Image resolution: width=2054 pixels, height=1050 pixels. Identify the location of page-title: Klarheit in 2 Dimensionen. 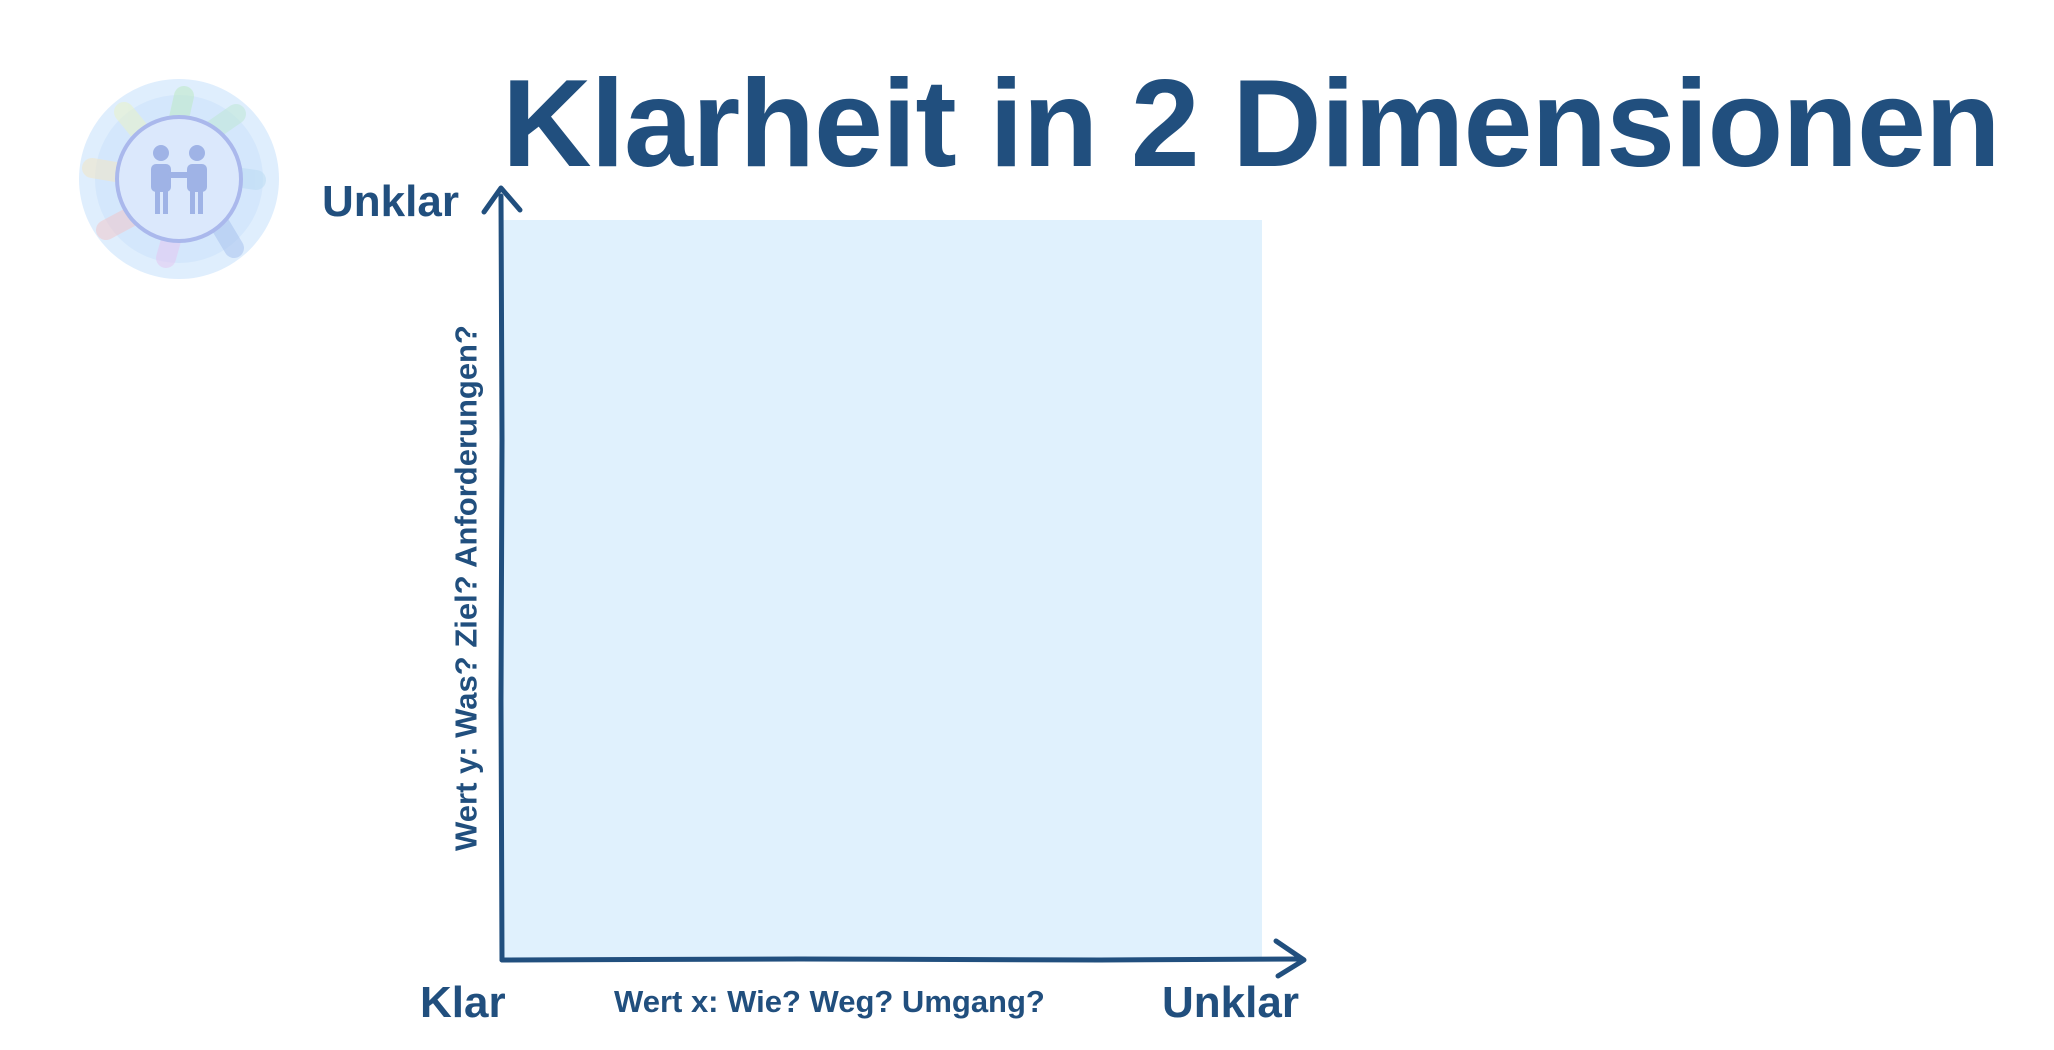
(1251, 124).